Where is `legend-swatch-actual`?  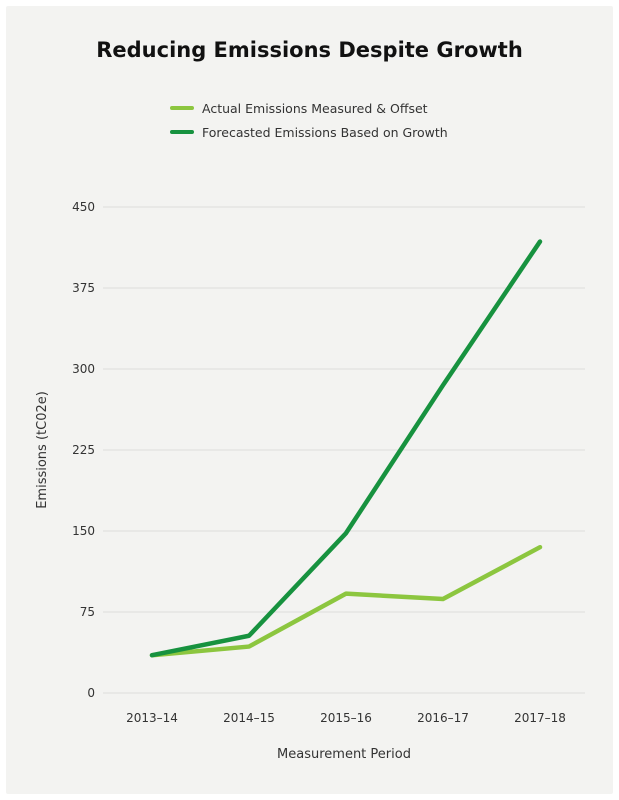
legend-swatch-actual is located at coordinates (182, 108).